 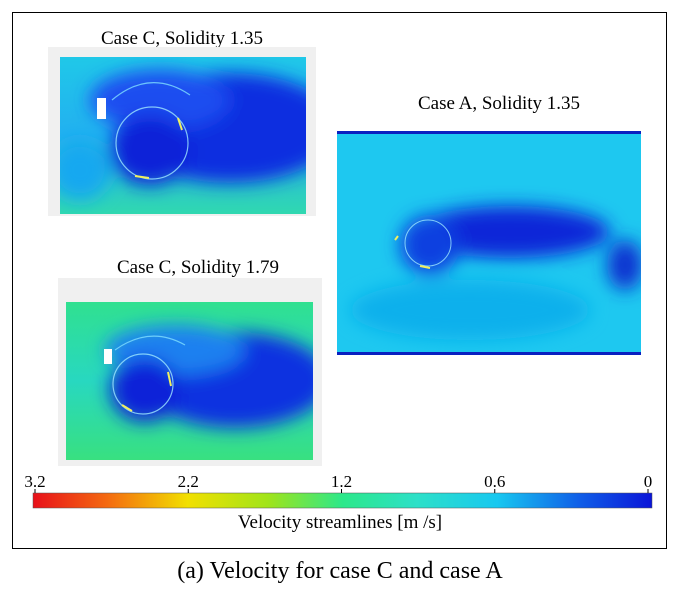 I want to click on colorbar-tick-label: 3.2, so click(x=34, y=481).